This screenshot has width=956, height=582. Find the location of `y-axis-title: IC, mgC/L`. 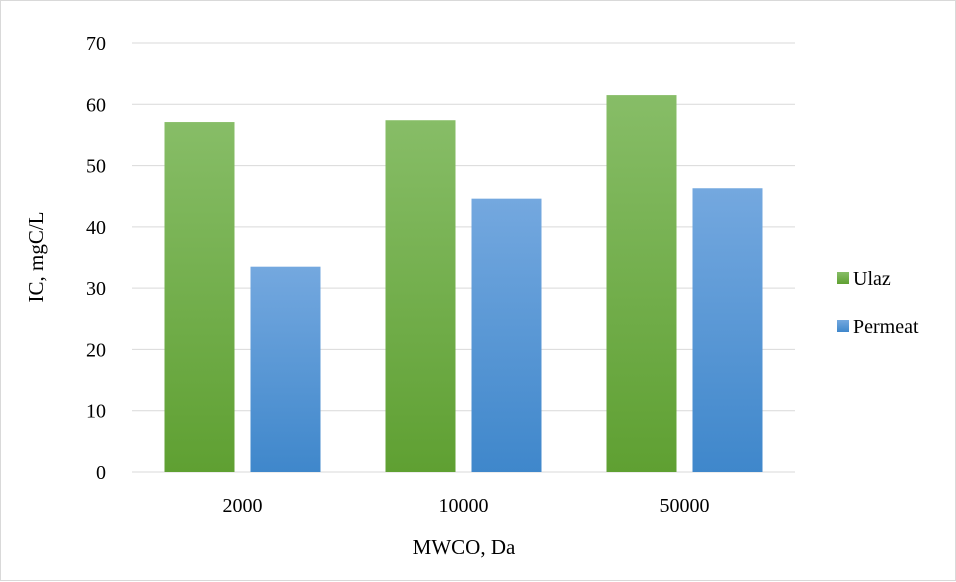

y-axis-title: IC, mgC/L is located at coordinates (36, 256).